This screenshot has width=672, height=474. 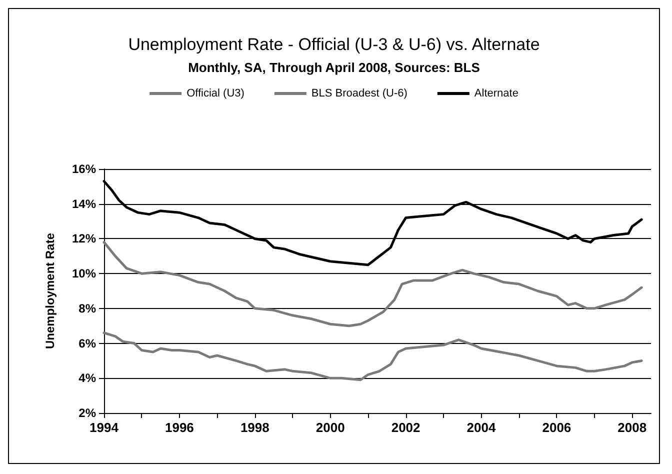 I want to click on x-tick-label: 2006, so click(x=557, y=427).